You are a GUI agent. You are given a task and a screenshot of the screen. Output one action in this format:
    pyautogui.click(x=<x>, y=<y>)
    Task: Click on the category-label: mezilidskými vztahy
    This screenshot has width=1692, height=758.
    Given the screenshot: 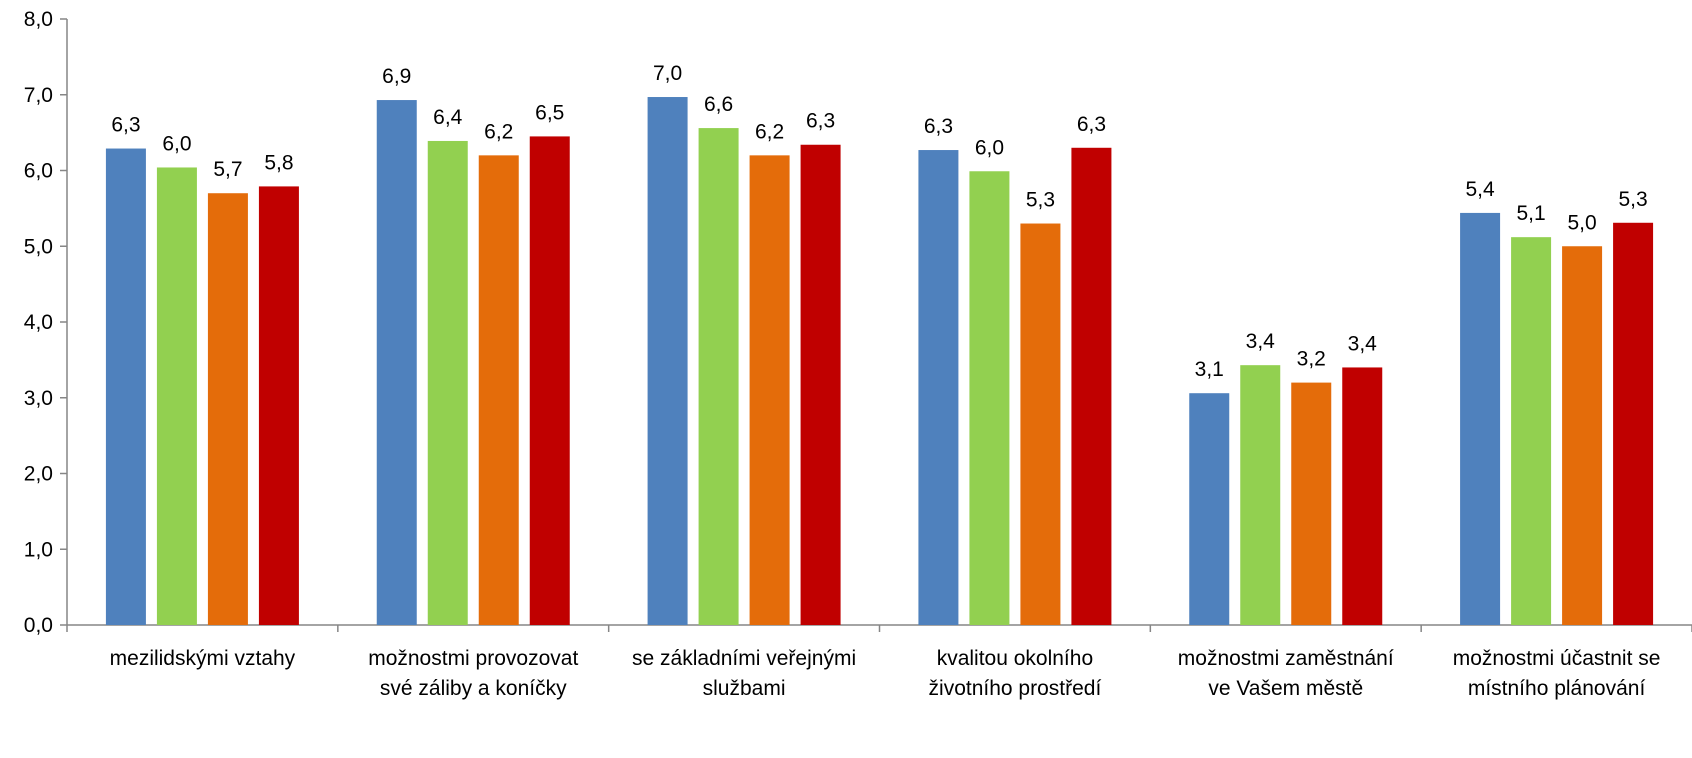 What is the action you would take?
    pyautogui.click(x=203, y=658)
    